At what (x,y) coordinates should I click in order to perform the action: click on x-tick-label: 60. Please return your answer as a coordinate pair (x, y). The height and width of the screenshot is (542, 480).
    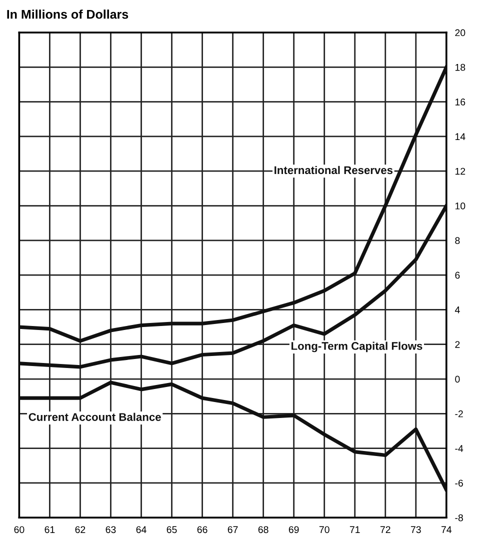
    Looking at the image, I should click on (19, 530).